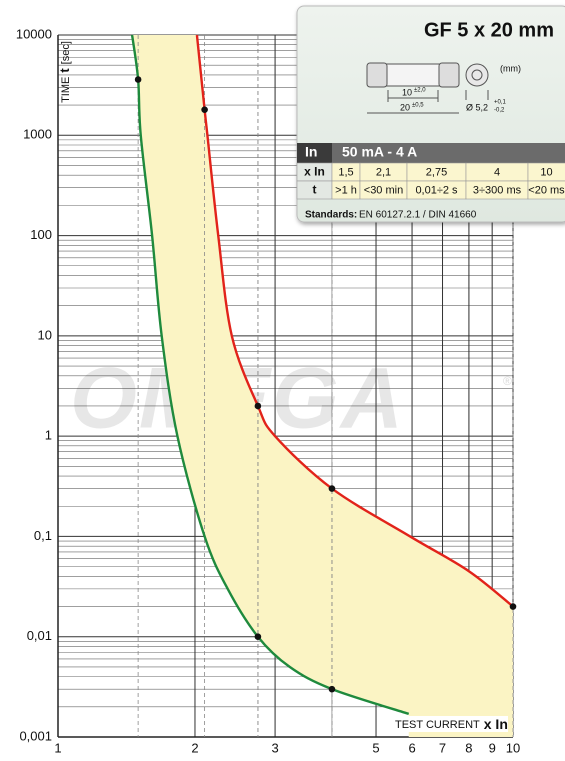  What do you see at coordinates (311, 152) in the screenshot?
I see `table-header: In` at bounding box center [311, 152].